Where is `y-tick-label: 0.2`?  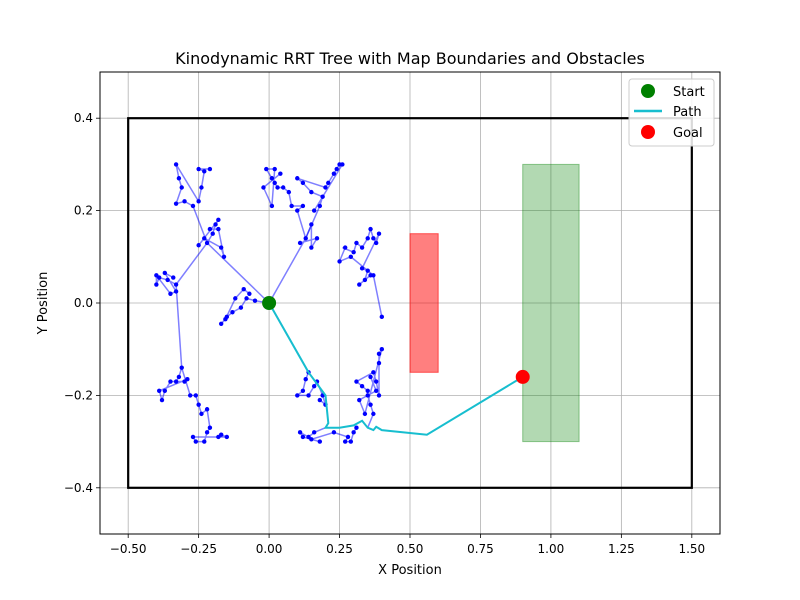 y-tick-label: 0.2 is located at coordinates (83, 211).